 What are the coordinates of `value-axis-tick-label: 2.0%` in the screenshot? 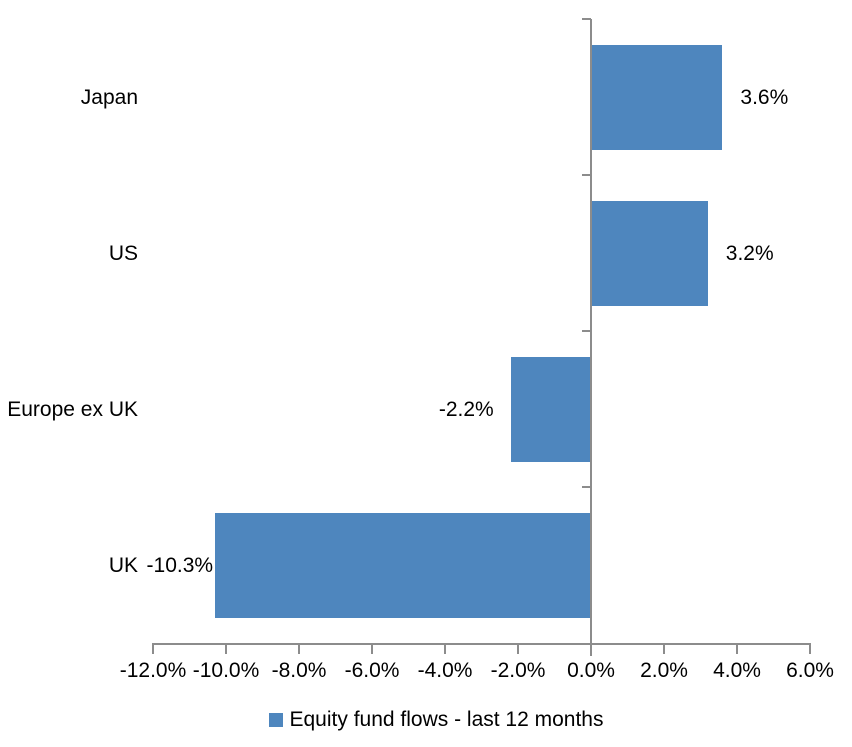 It's located at (664, 670).